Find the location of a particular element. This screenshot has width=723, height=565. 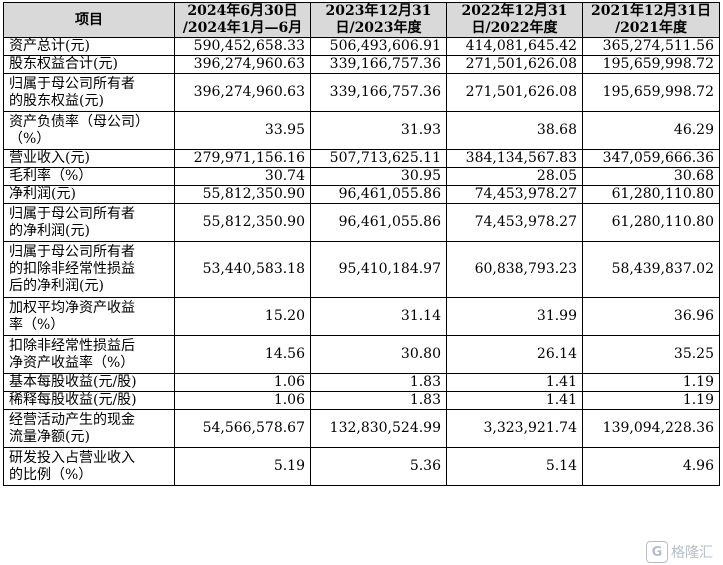

row-value: 95,410,184.97 is located at coordinates (378, 269).